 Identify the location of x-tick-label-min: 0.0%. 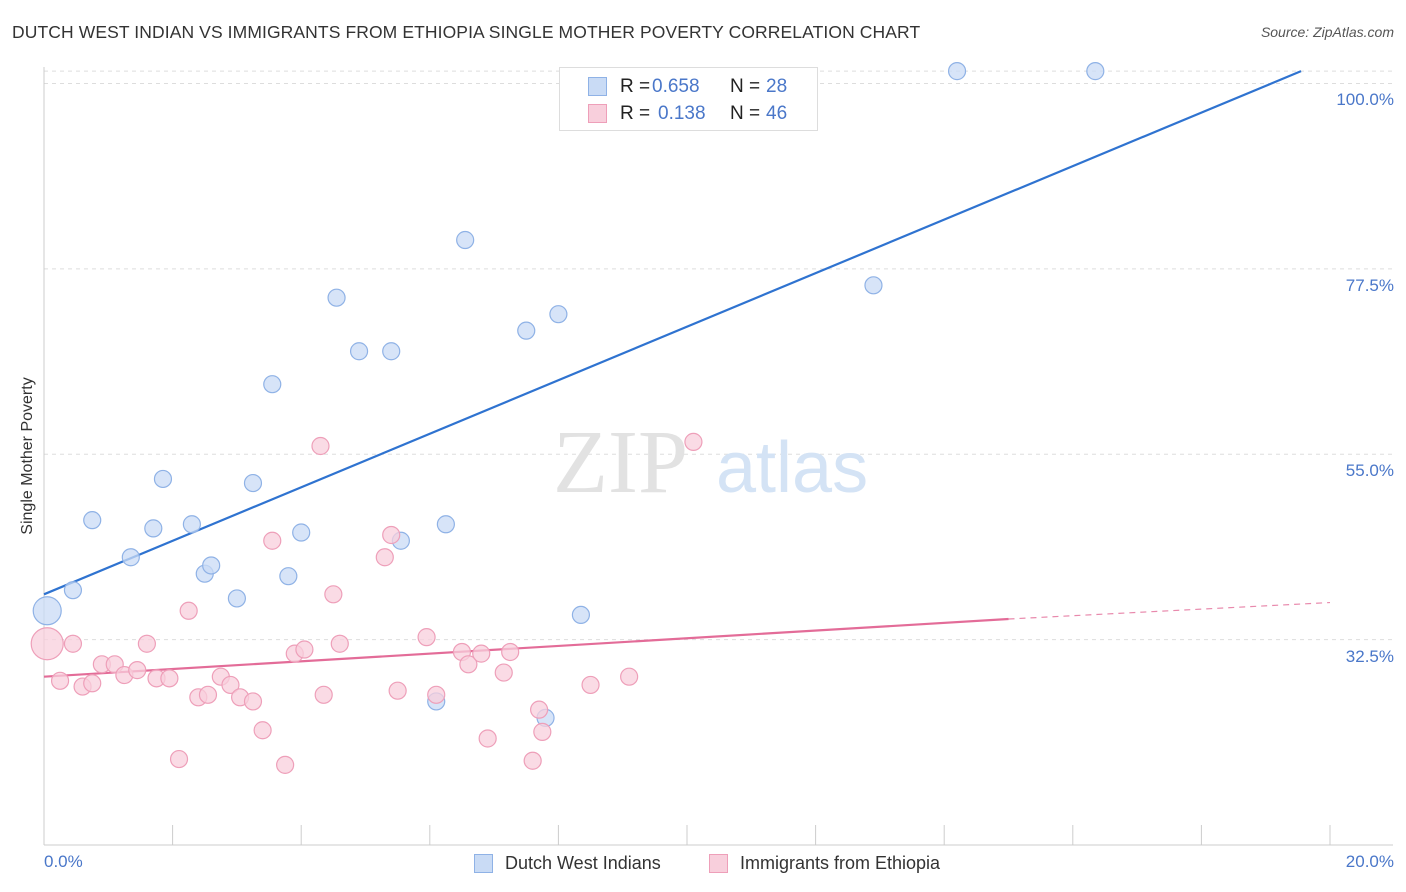
(63, 861).